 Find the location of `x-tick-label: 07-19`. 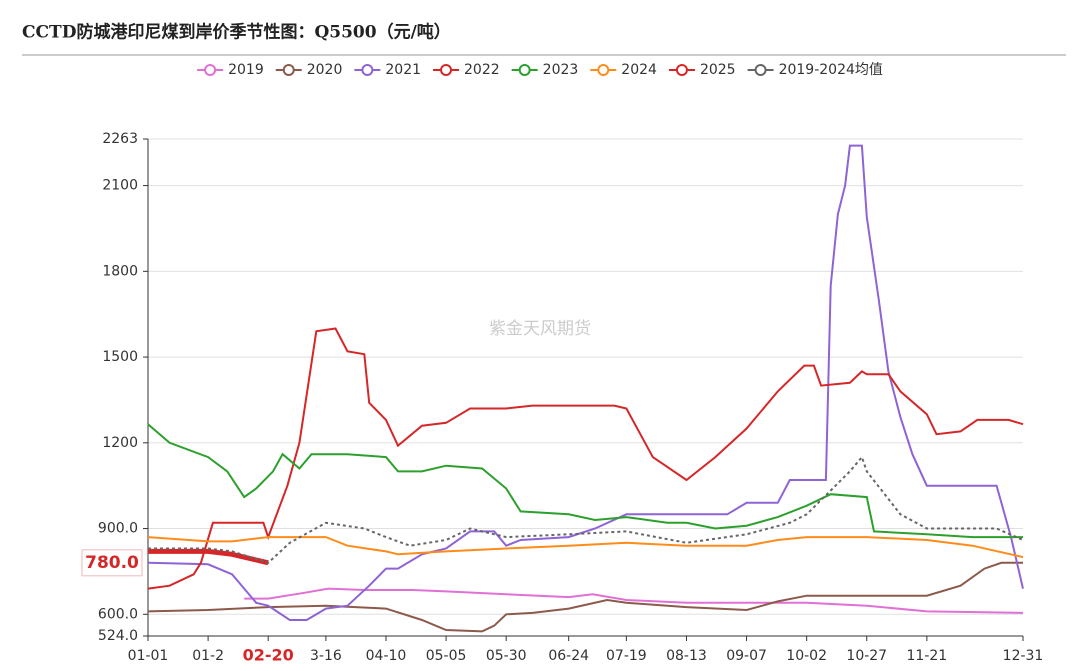

x-tick-label: 07-19 is located at coordinates (626, 656).